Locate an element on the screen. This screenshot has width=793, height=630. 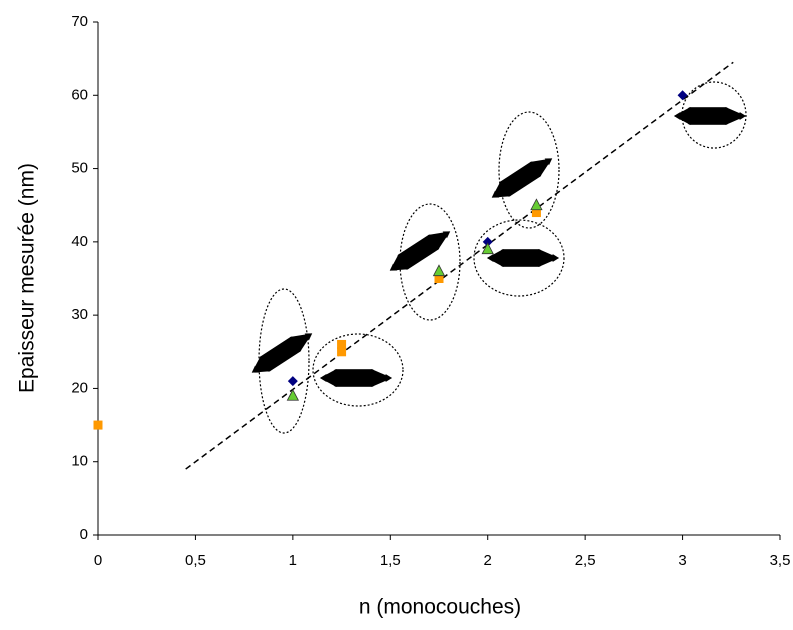
y-tick-label: 20 is located at coordinates (79, 387).